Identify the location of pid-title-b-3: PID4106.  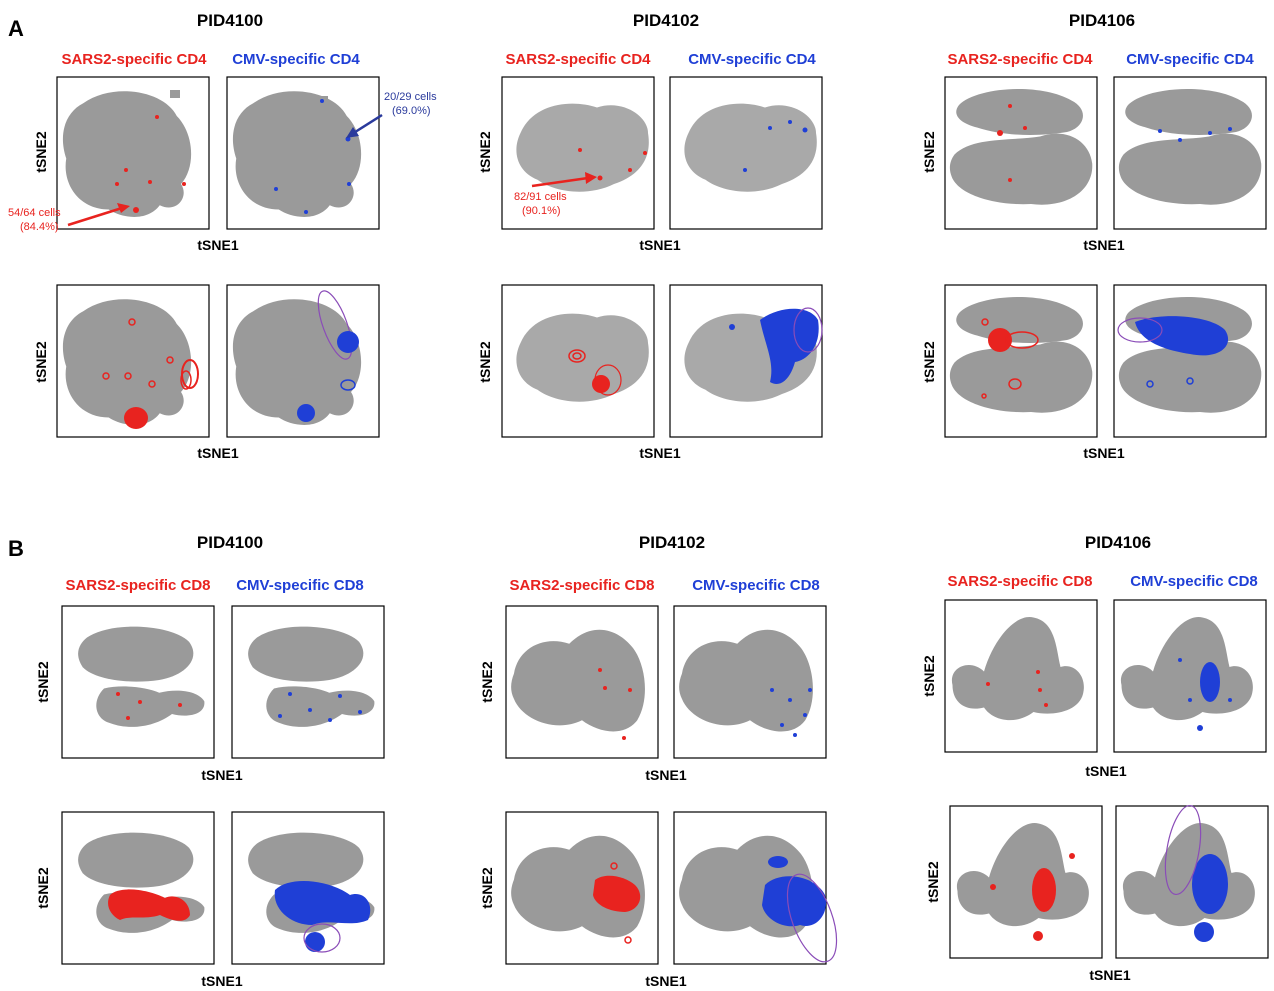
(1118, 542).